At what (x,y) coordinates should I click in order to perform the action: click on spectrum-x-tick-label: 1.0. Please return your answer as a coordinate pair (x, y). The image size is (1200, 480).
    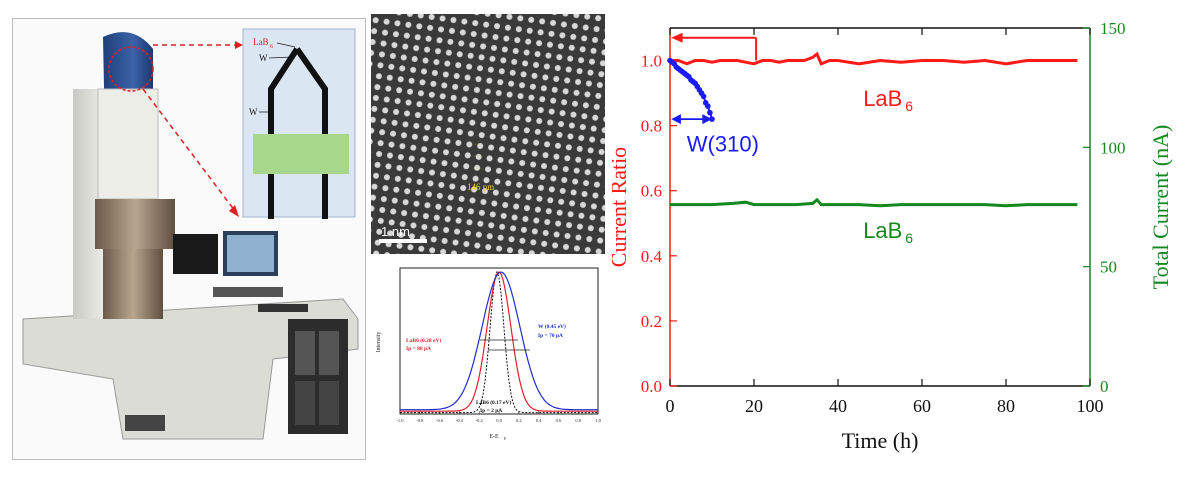
    Looking at the image, I should click on (598, 420).